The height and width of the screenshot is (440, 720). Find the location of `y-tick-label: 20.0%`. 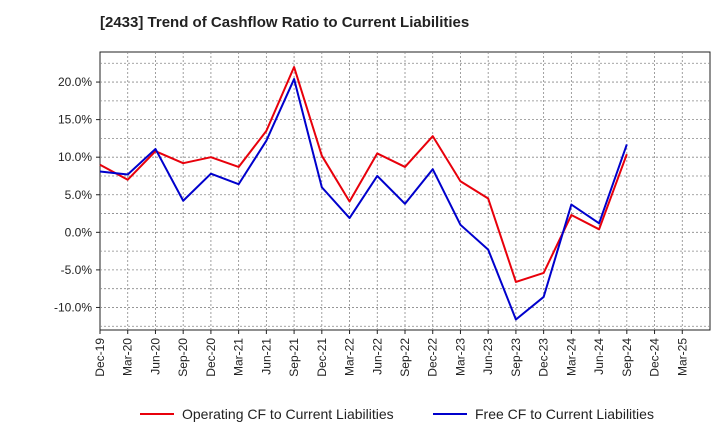

y-tick-label: 20.0% is located at coordinates (75, 82).